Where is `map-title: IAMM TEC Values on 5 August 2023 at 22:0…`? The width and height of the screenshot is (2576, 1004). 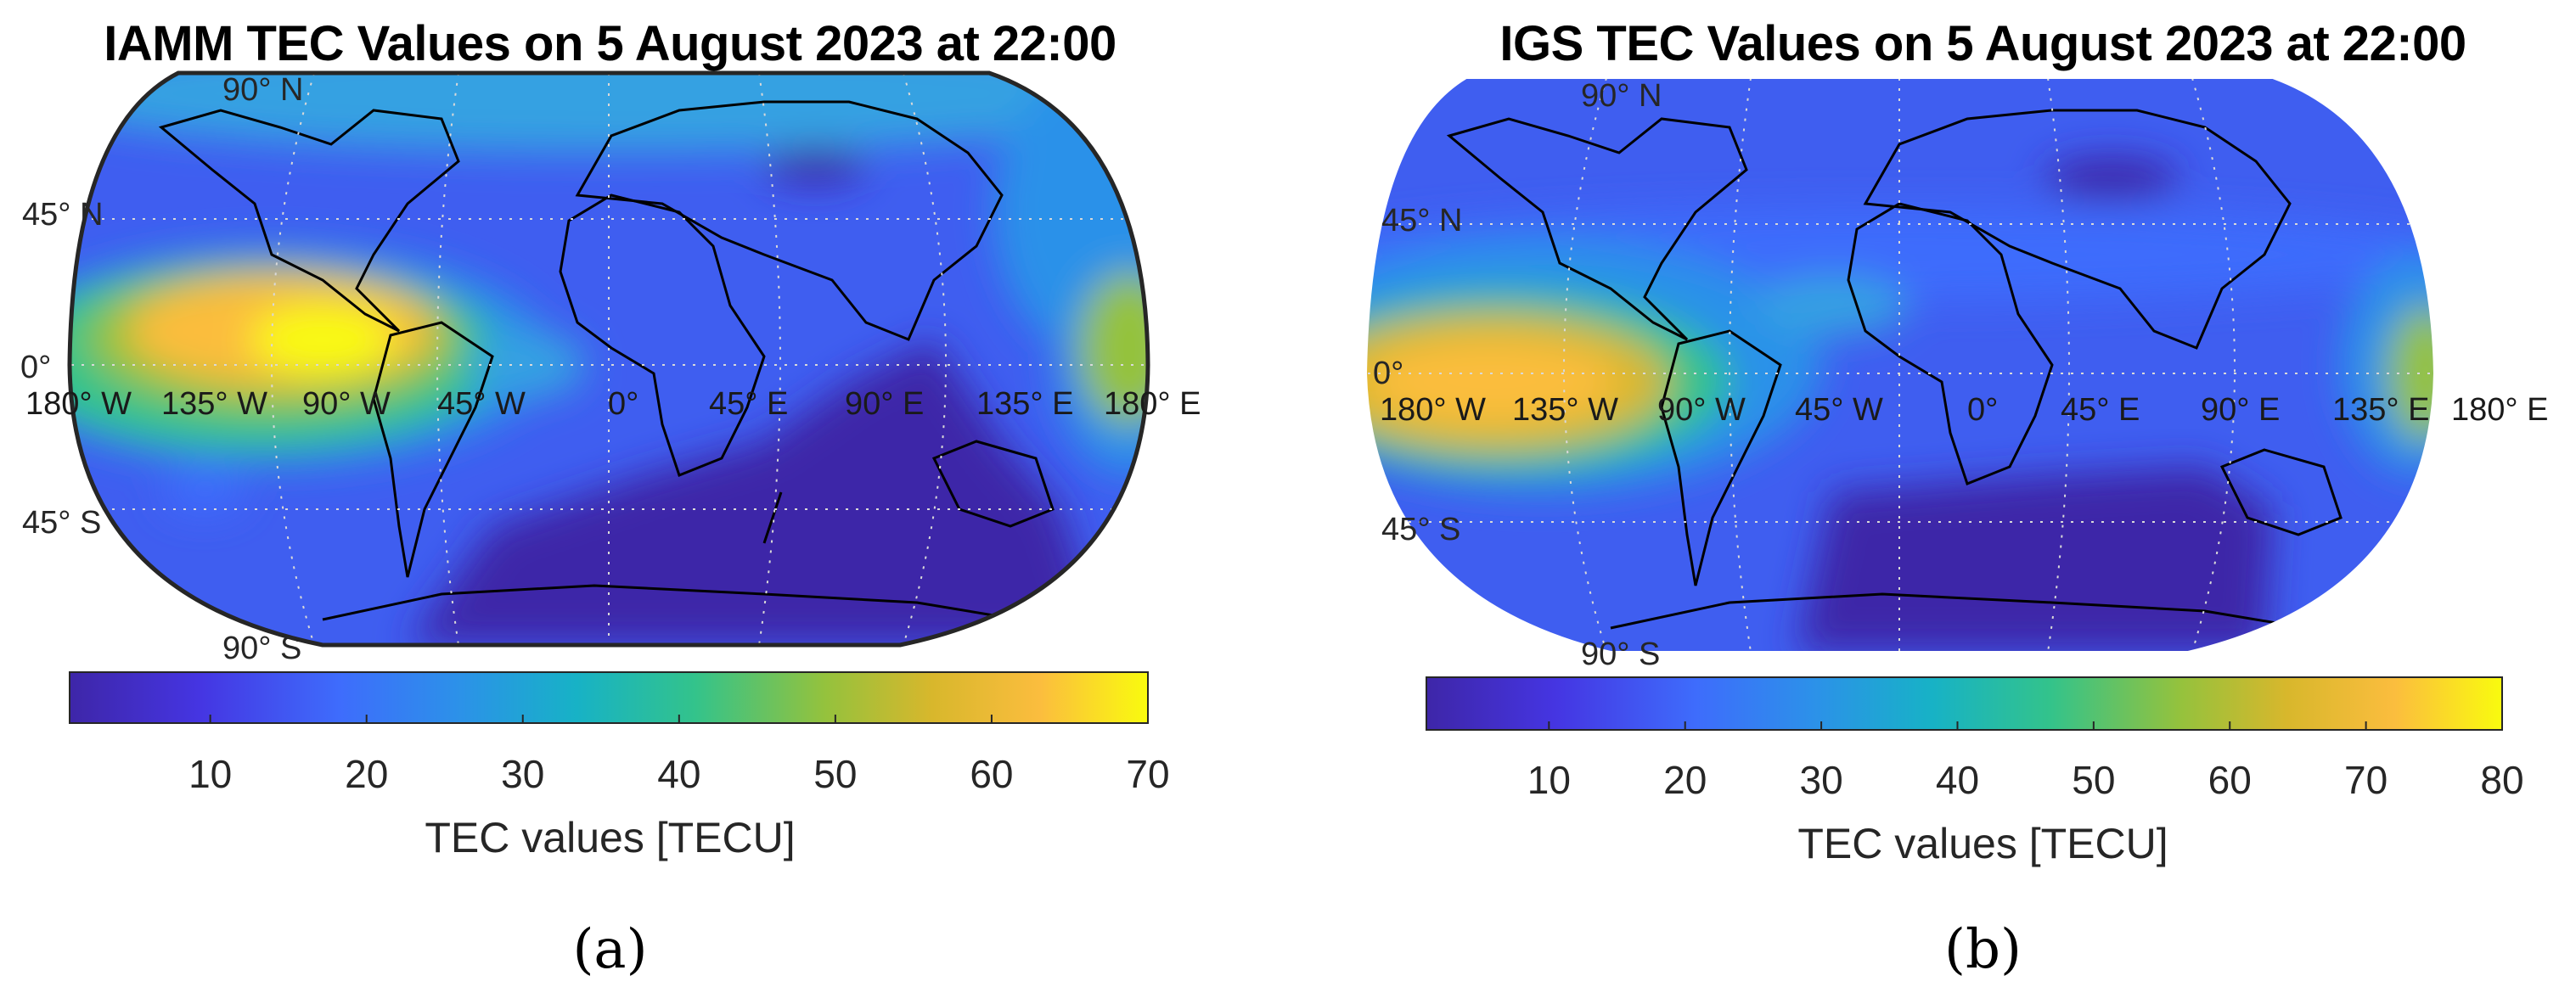 map-title: IAMM TEC Values on 5 August 2023 at 22:0… is located at coordinates (610, 43).